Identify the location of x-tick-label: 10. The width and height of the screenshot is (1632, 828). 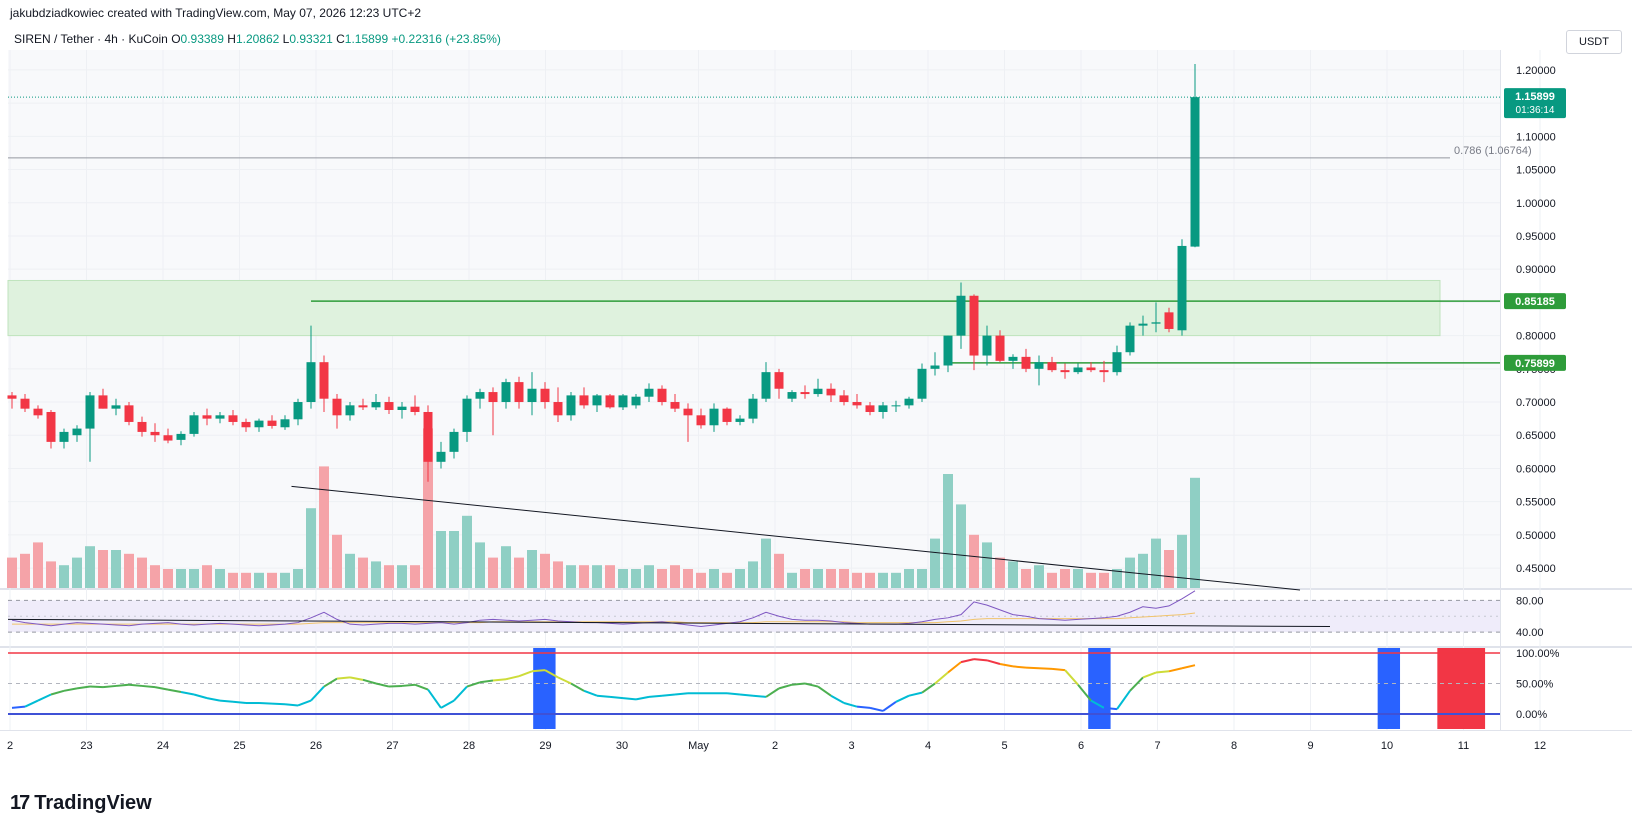
(1387, 746).